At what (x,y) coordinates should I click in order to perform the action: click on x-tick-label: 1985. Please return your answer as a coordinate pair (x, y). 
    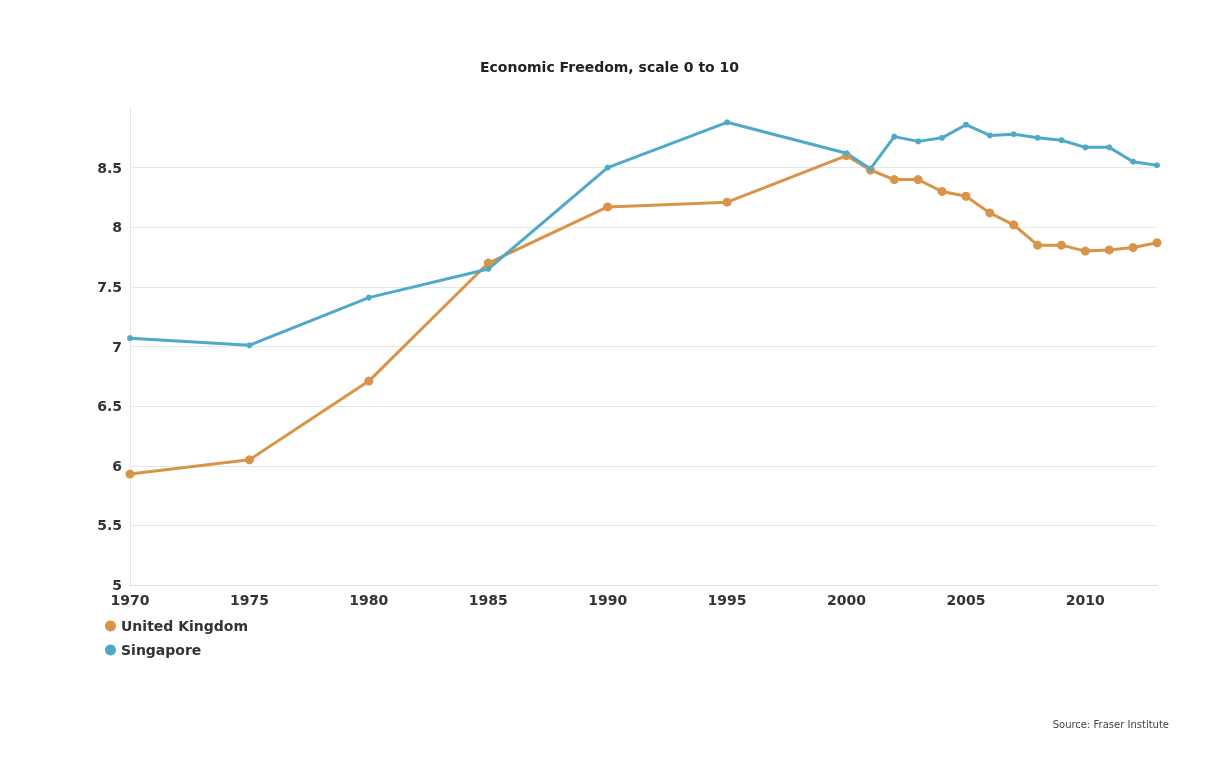
    Looking at the image, I should click on (488, 600).